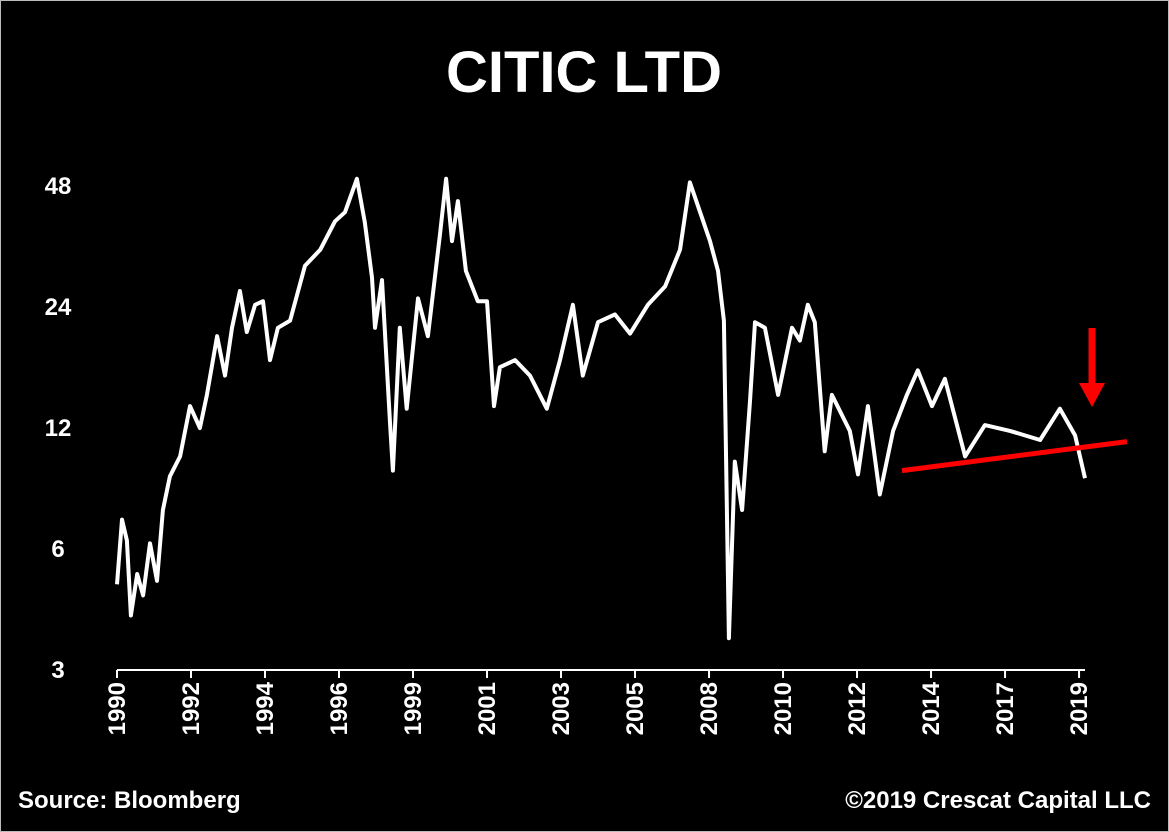 Image resolution: width=1169 pixels, height=832 pixels. I want to click on y-tick-label: 6, so click(57, 549).